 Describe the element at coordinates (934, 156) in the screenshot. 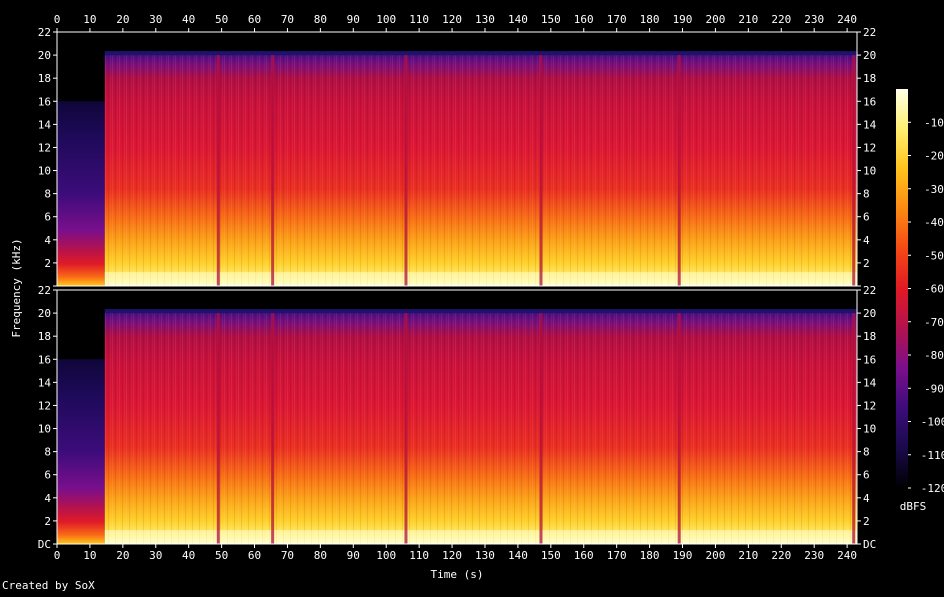

I see `colorbar-tick-label: -20` at that location.